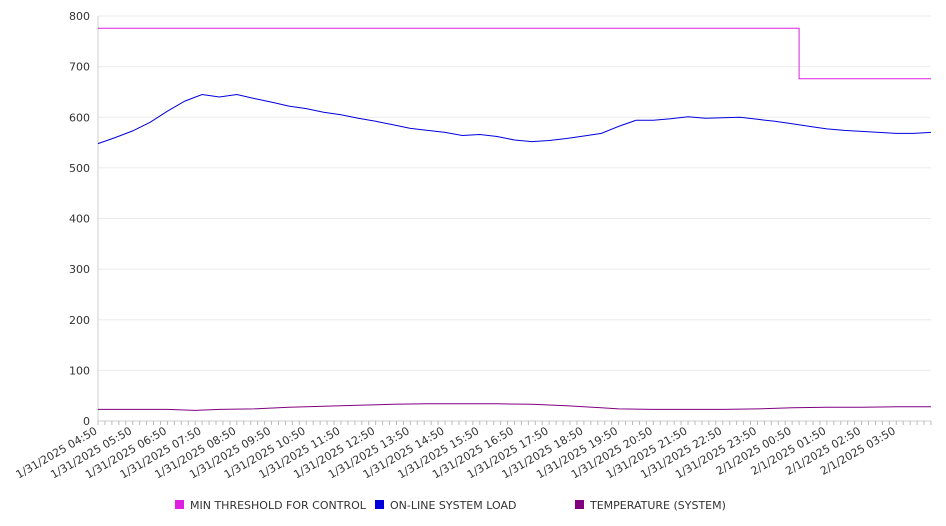 This screenshot has width=946, height=526. Describe the element at coordinates (79, 67) in the screenshot. I see `y-tick-label: 700` at that location.